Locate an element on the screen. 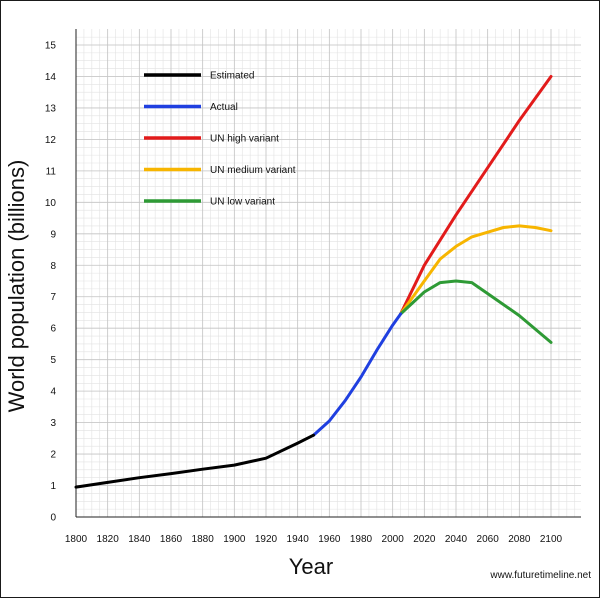  y-tick-label: 3 is located at coordinates (53, 423).